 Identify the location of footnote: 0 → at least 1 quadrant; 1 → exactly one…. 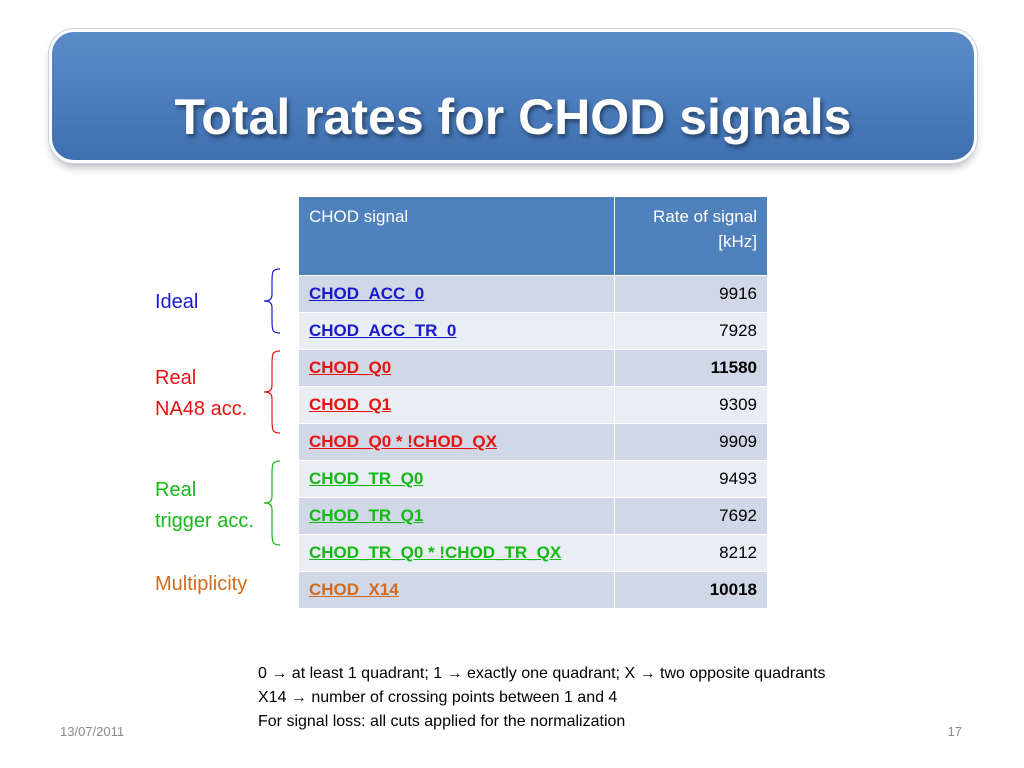
(541, 698).